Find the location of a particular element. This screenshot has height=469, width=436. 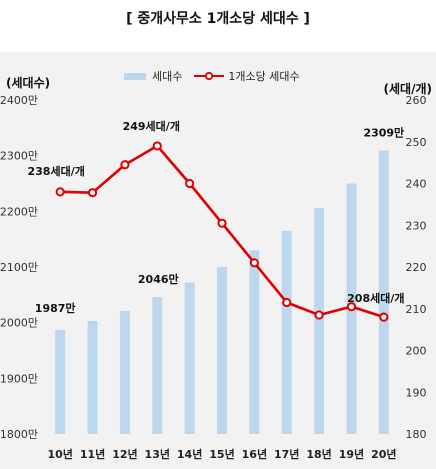

x-tick-label: 13년 is located at coordinates (157, 454).